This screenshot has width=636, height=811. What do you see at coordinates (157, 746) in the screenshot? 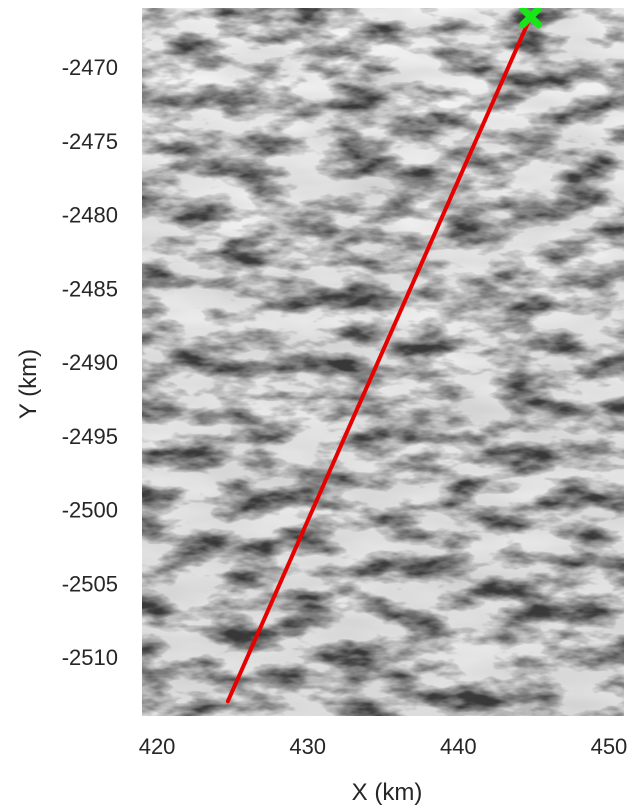
I see `x-tick-label: 420` at bounding box center [157, 746].